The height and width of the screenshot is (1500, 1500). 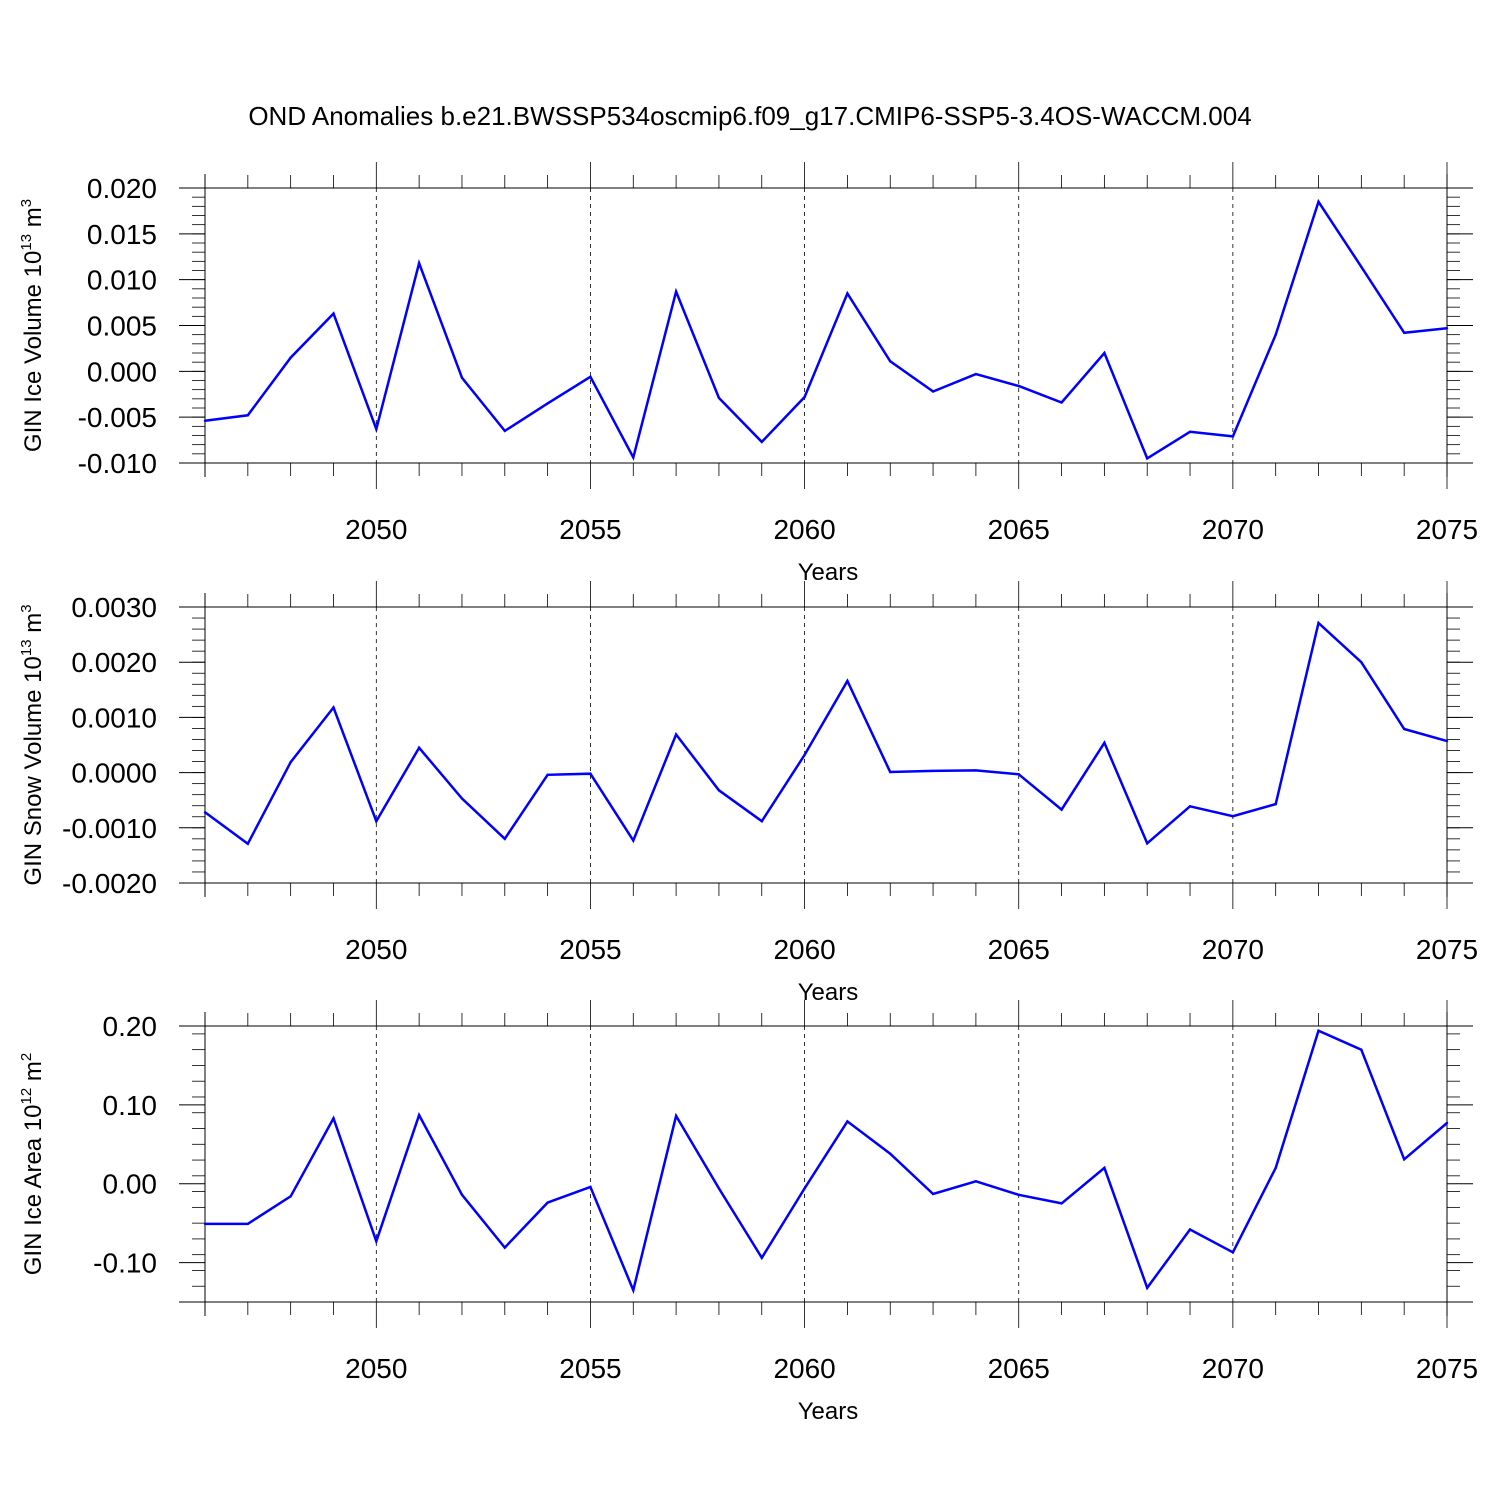 What do you see at coordinates (130, 1026) in the screenshot?
I see `y-tick-label: 0.20` at bounding box center [130, 1026].